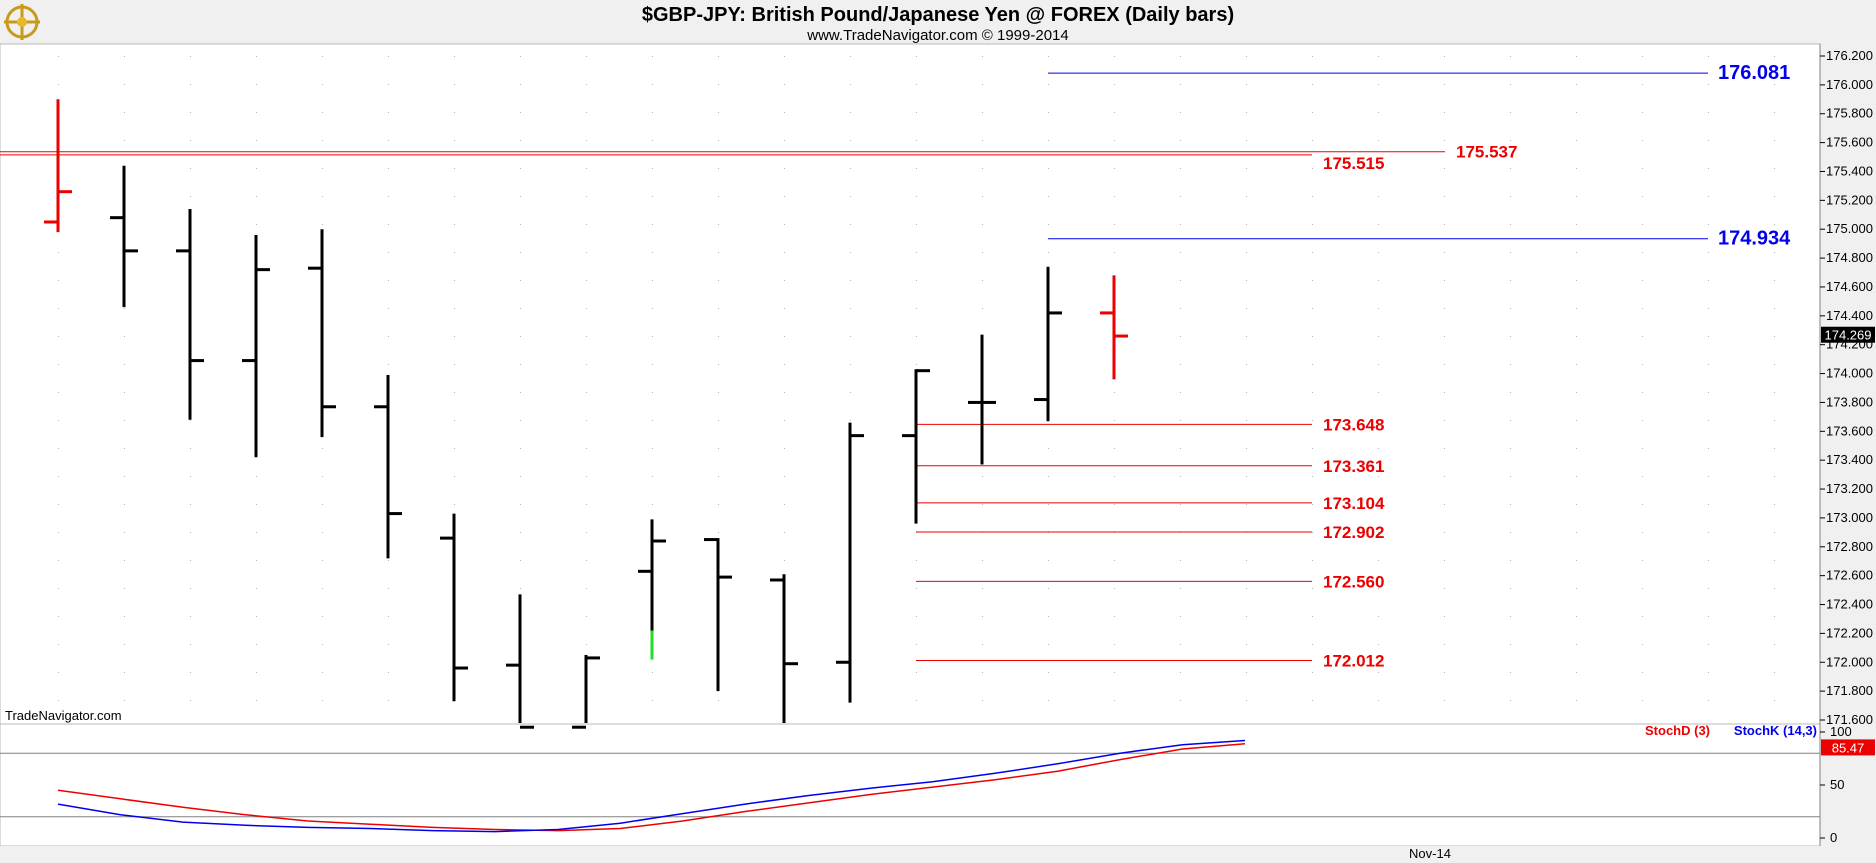 Image resolution: width=1876 pixels, height=863 pixels. What do you see at coordinates (1677, 730) in the screenshot?
I see `legend-stochd: StochD (3)` at bounding box center [1677, 730].